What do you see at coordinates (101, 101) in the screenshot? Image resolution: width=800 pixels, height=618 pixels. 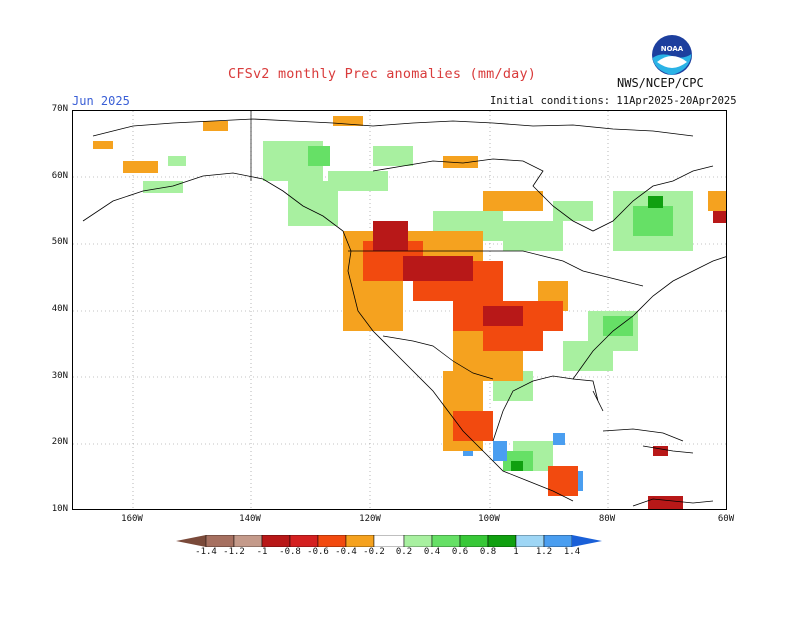 I see `forecast-month-label: Jun 2025` at bounding box center [101, 101].